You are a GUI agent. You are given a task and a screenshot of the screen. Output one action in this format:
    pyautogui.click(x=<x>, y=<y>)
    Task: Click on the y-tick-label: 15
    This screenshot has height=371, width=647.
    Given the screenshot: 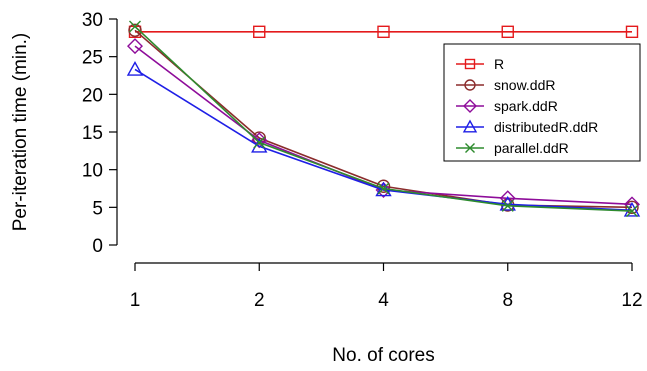 What is the action you would take?
    pyautogui.click(x=92, y=133)
    